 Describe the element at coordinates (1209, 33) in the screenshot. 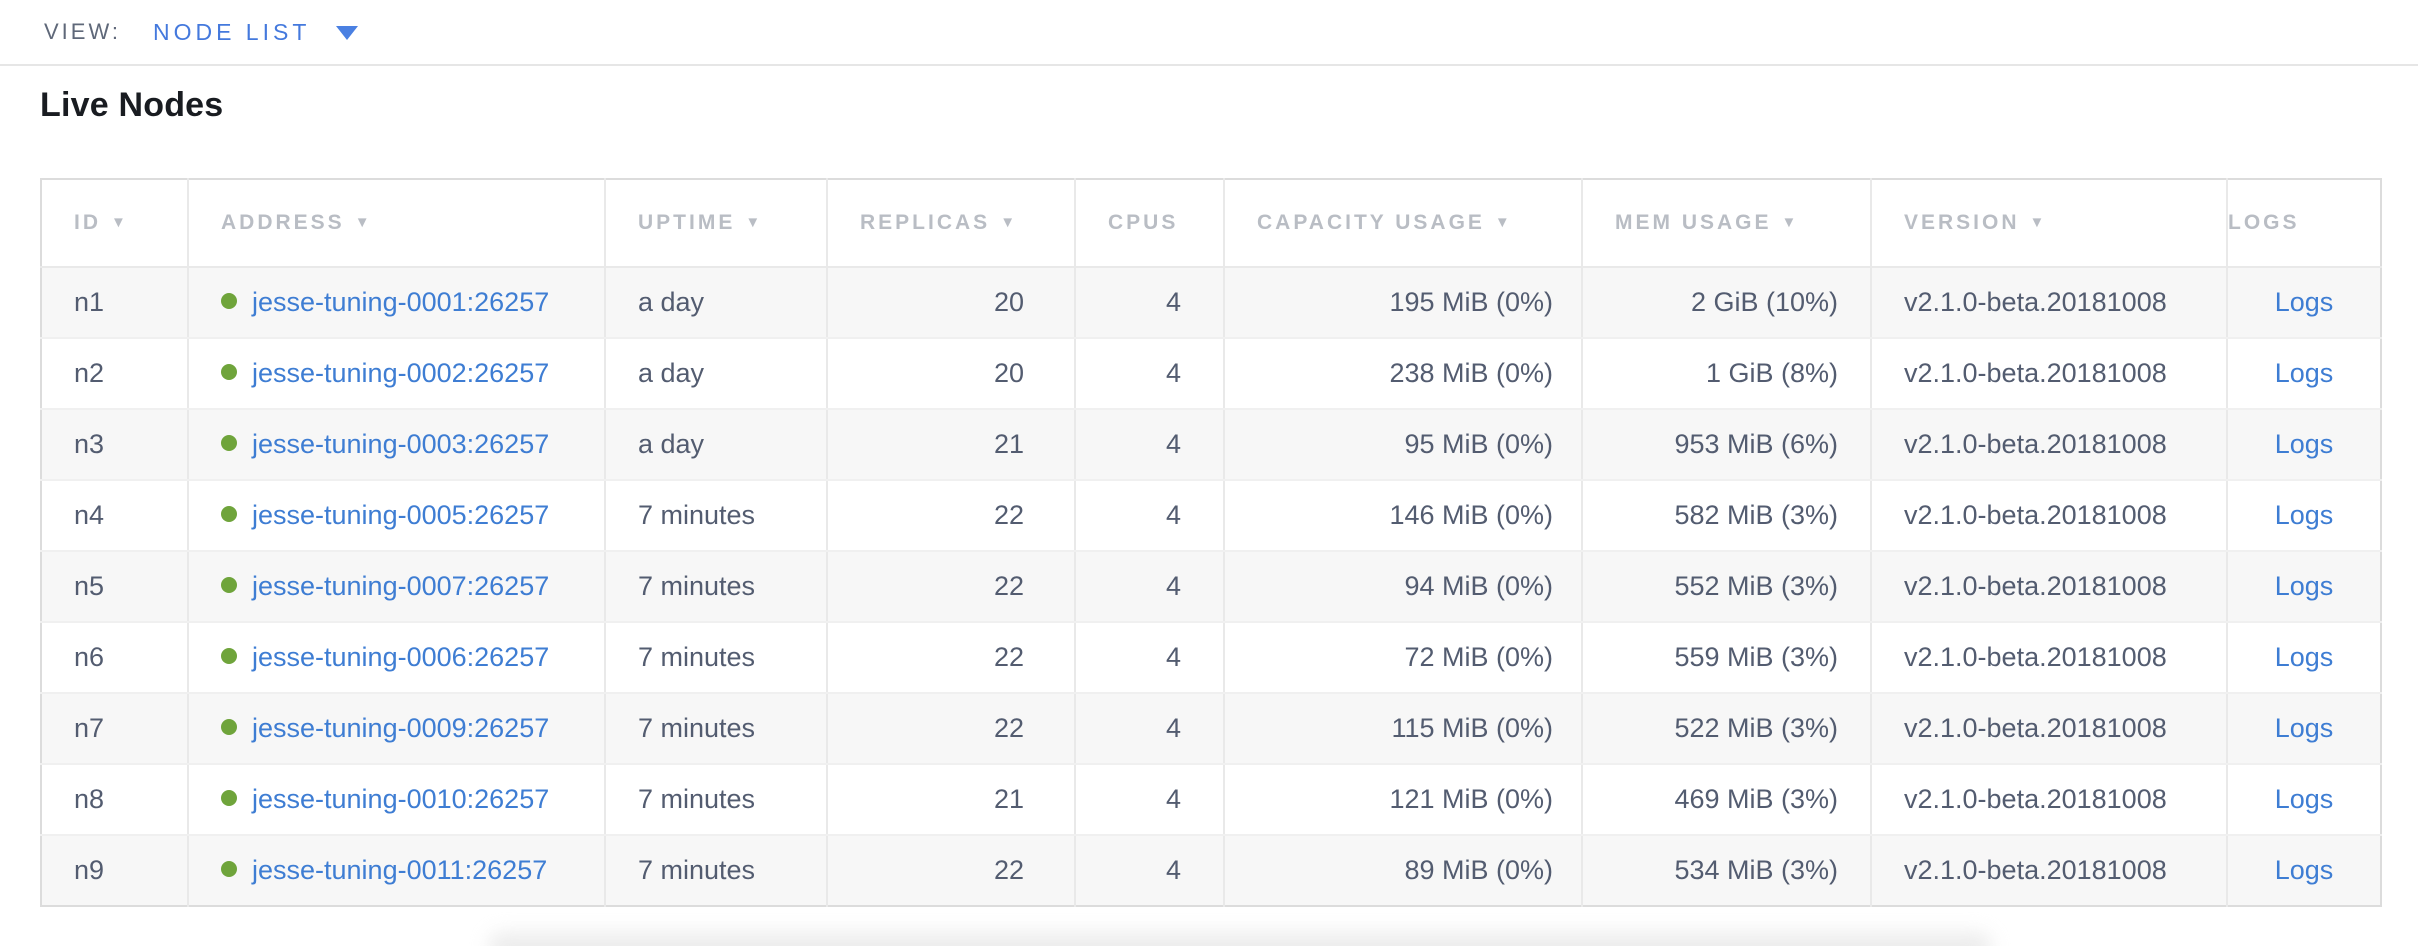

I see `view-bar: VIEW: NODE LIST` at that location.